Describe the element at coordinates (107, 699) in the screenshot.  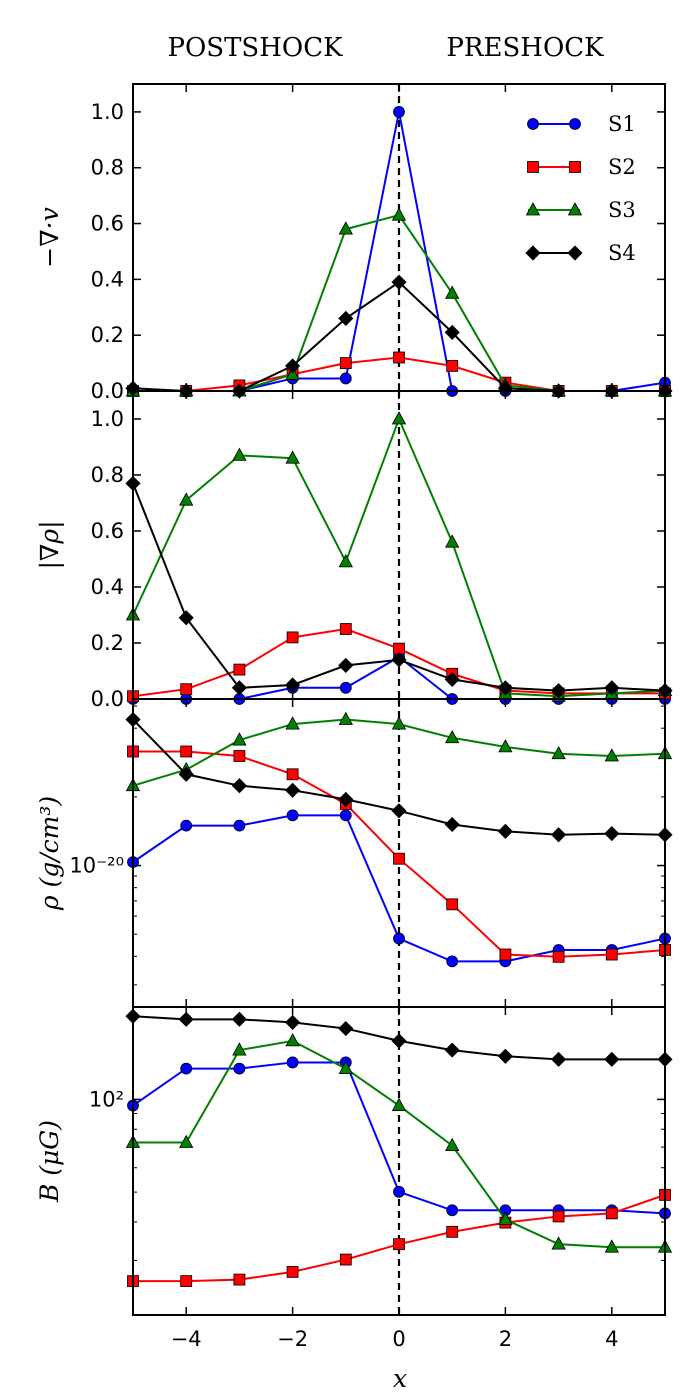
I see `y-tick-label: 0.0` at that location.